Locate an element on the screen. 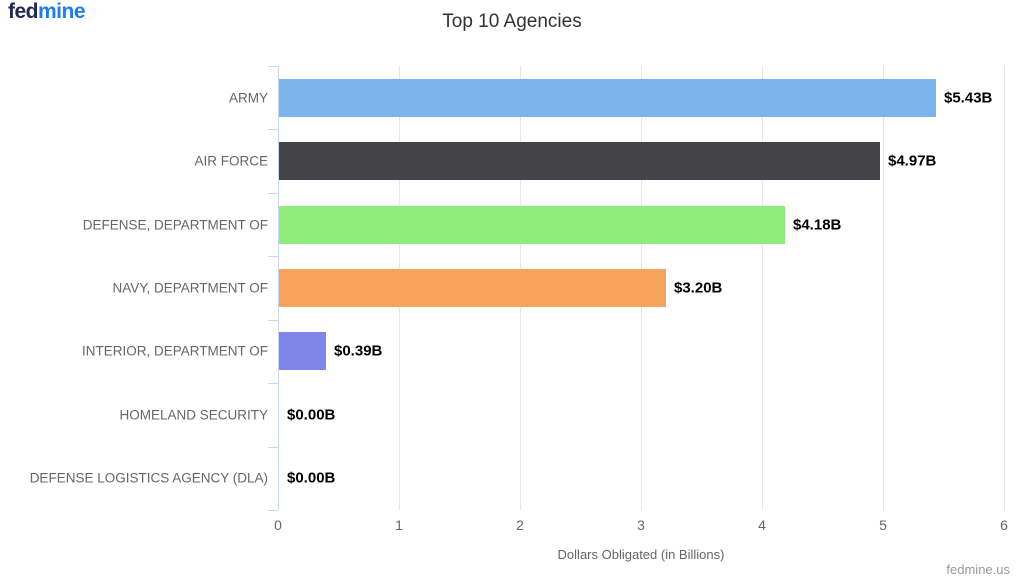 The height and width of the screenshot is (585, 1024). value-label: $3.20B is located at coordinates (698, 288).